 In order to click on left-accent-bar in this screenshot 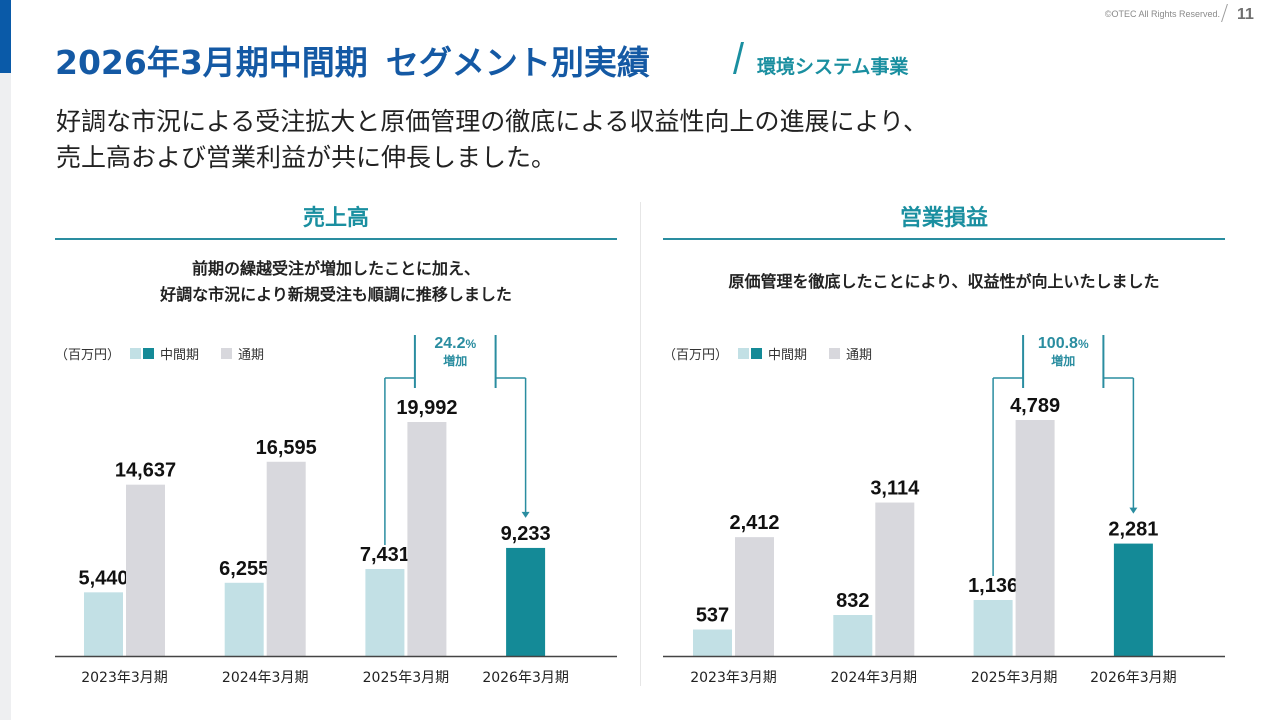, I will do `click(5, 36)`.